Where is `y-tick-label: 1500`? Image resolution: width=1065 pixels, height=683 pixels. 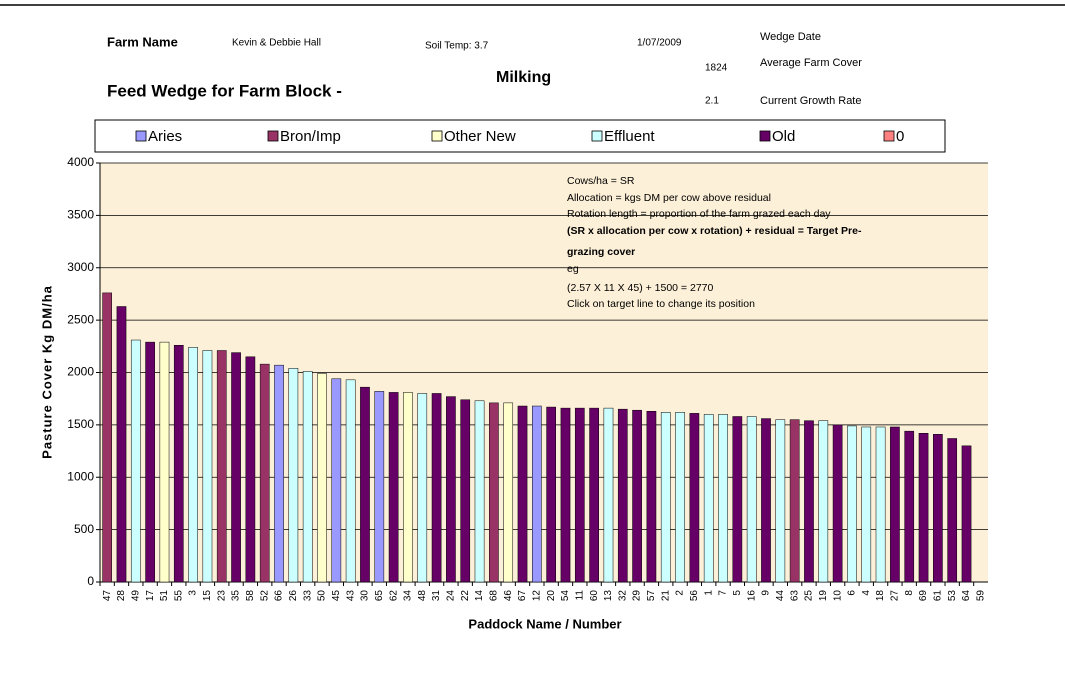 y-tick-label: 1500 is located at coordinates (80, 424).